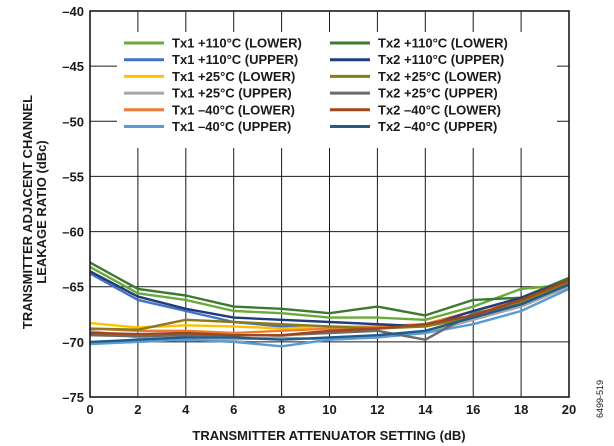 This screenshot has width=614, height=446. What do you see at coordinates (377, 409) in the screenshot?
I see `x-tick-label: 12` at bounding box center [377, 409].